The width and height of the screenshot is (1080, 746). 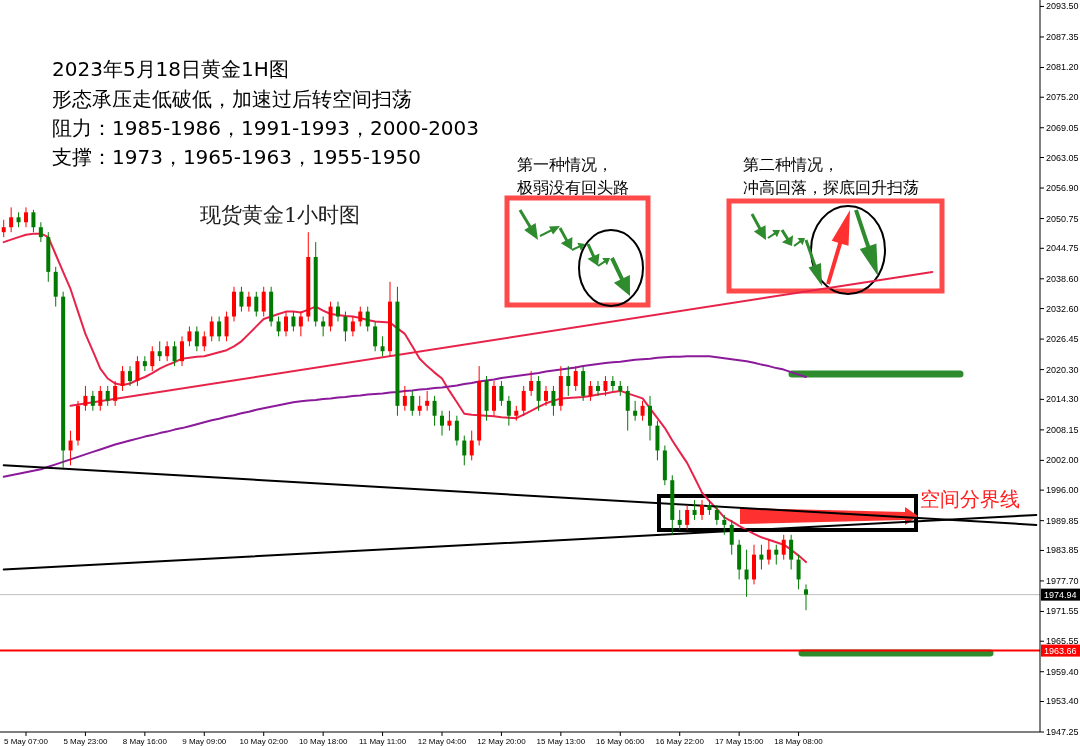 I want to click on x-tick-label: 5 May 07:00, so click(x=26, y=741).